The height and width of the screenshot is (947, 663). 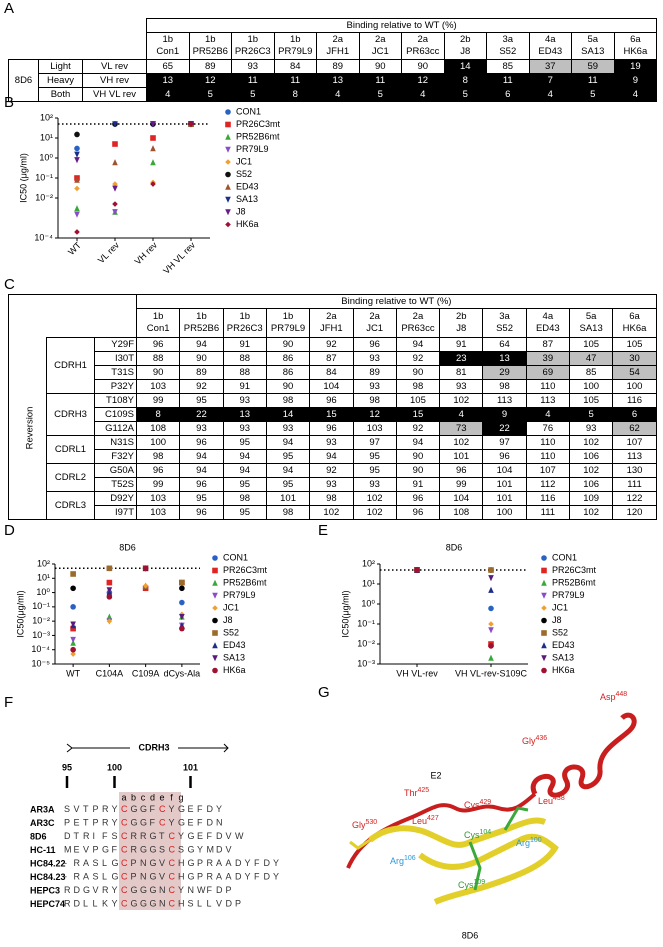 What do you see at coordinates (245, 570) in the screenshot?
I see `legend-label: PR26C3mt` at bounding box center [245, 570].